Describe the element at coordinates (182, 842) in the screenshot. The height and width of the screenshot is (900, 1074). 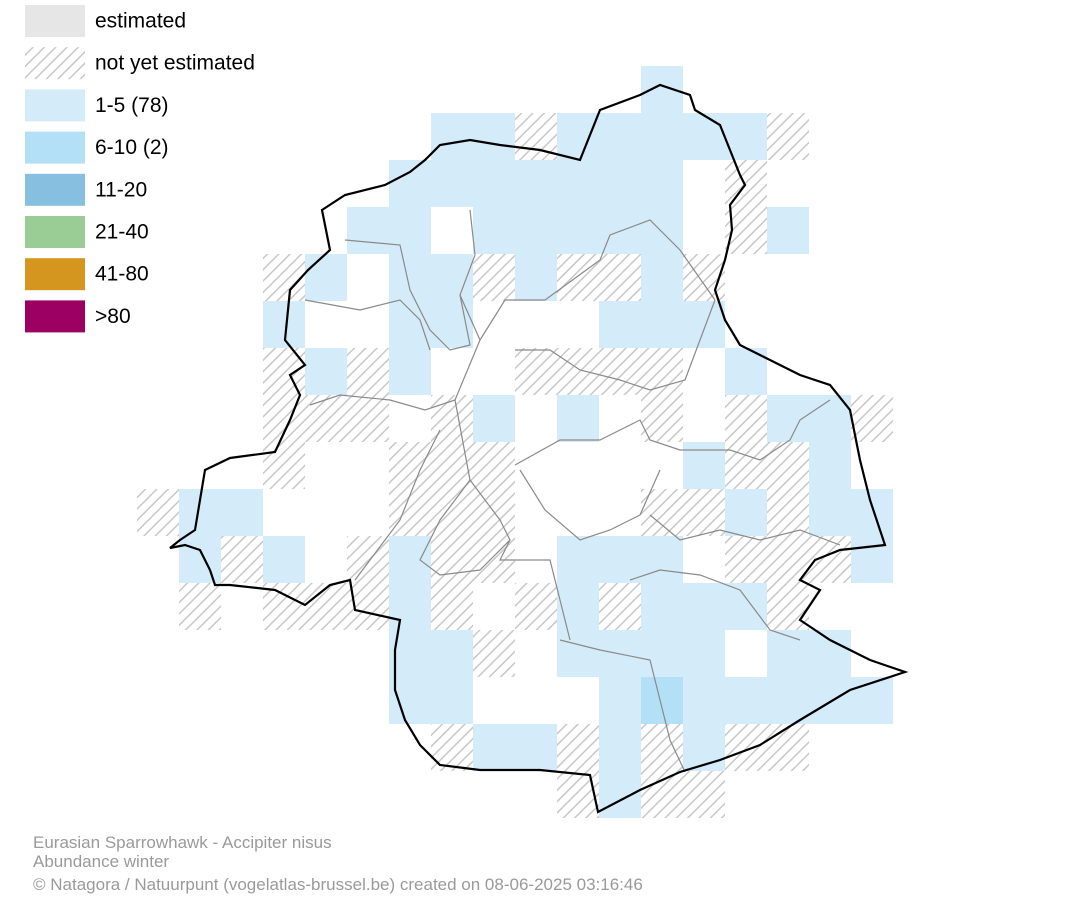
I see `species-name: Eurasian Sparrowhawk - Accipiter nisus` at that location.